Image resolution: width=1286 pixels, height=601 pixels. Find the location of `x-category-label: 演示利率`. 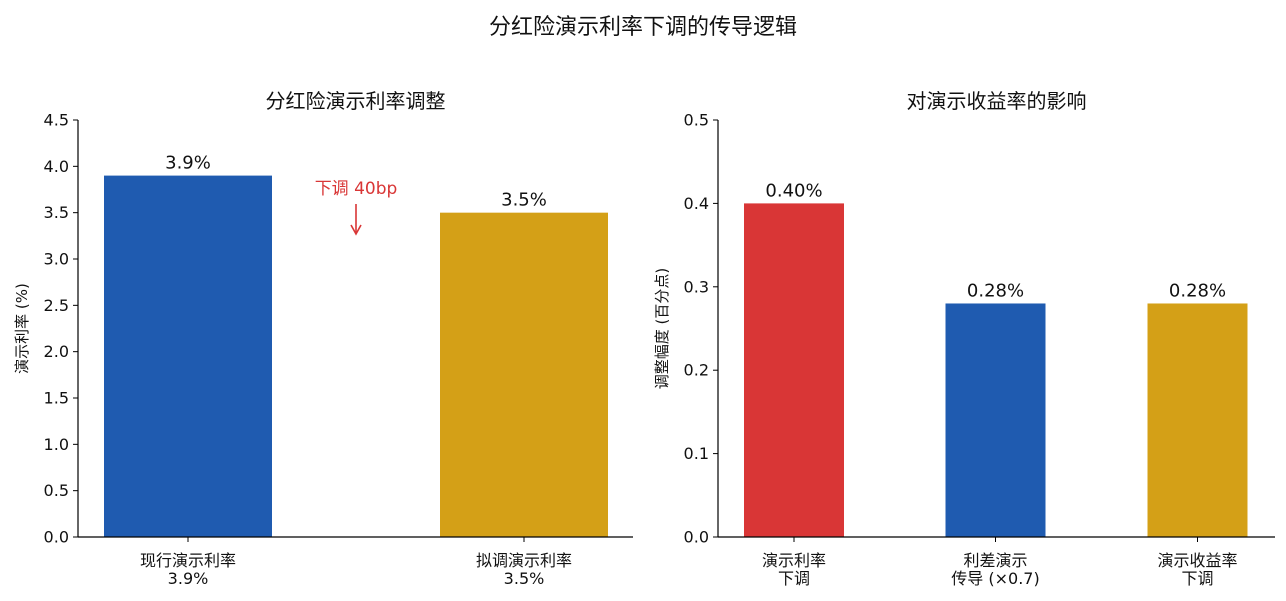

x-category-label: 演示利率 is located at coordinates (794, 560).